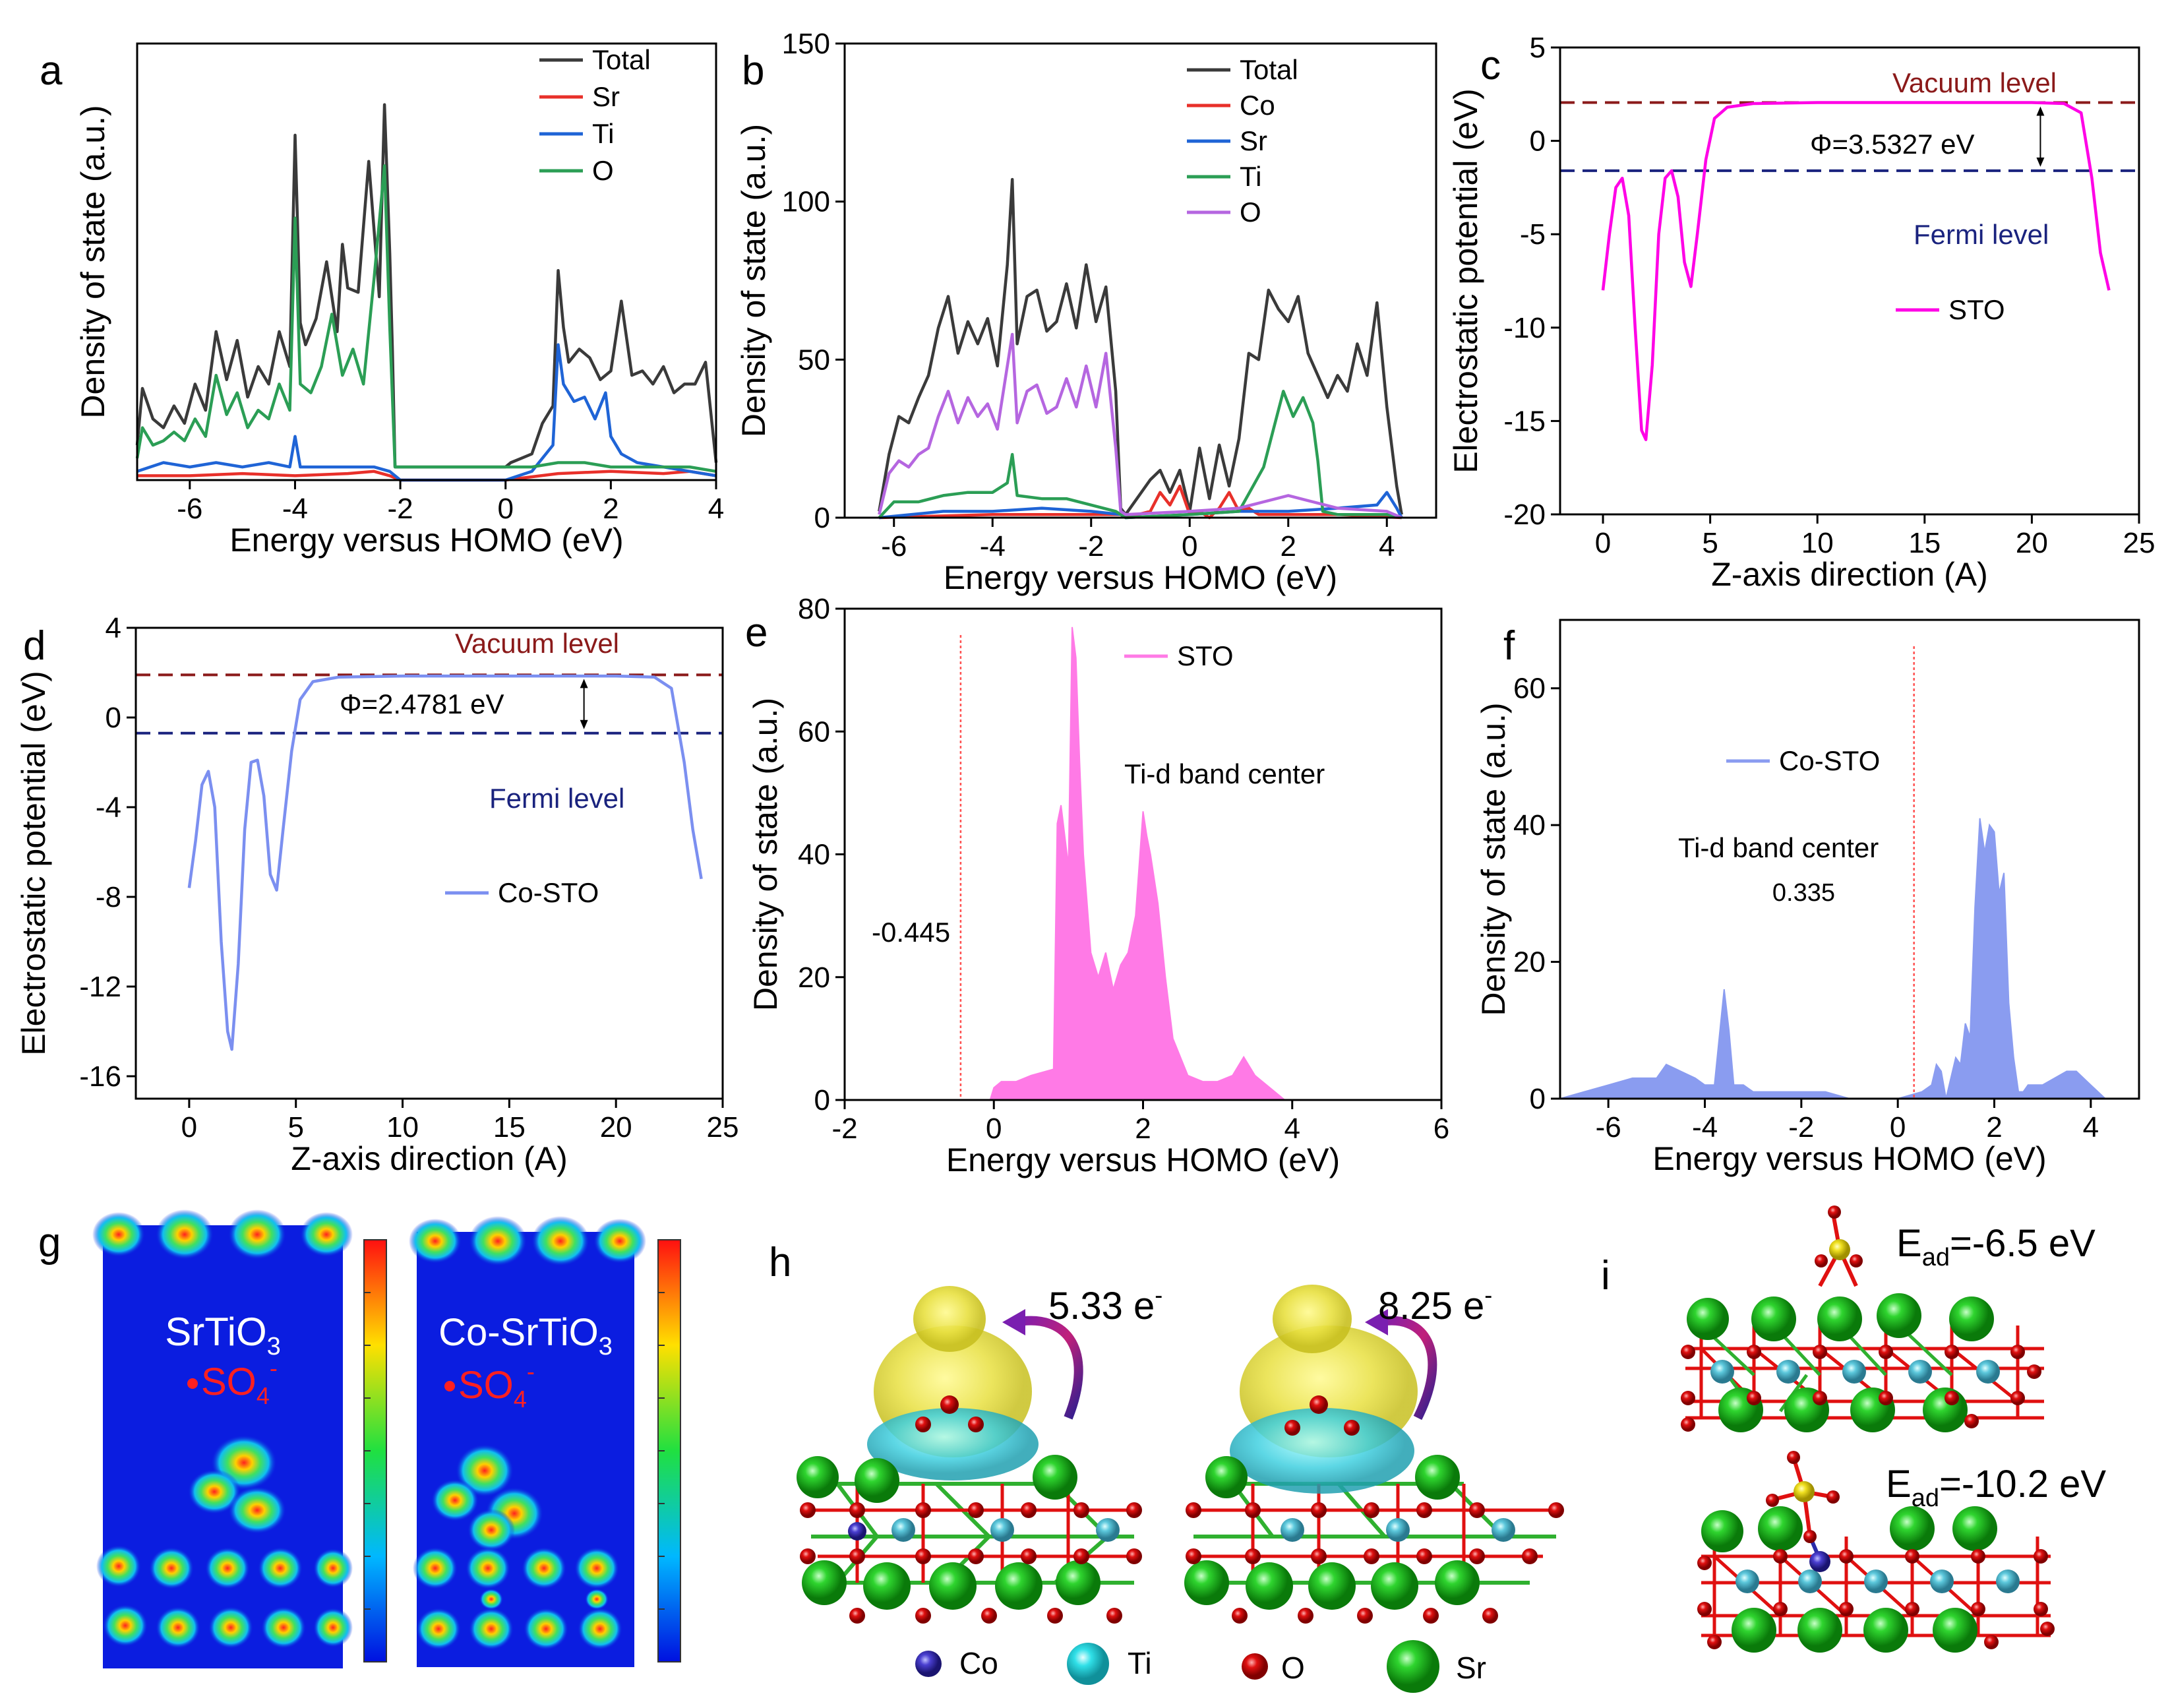 The height and width of the screenshot is (1708, 2172). Describe the element at coordinates (1466, 281) in the screenshot. I see `y-axis-label: Electrostatic potential (eV)` at that location.